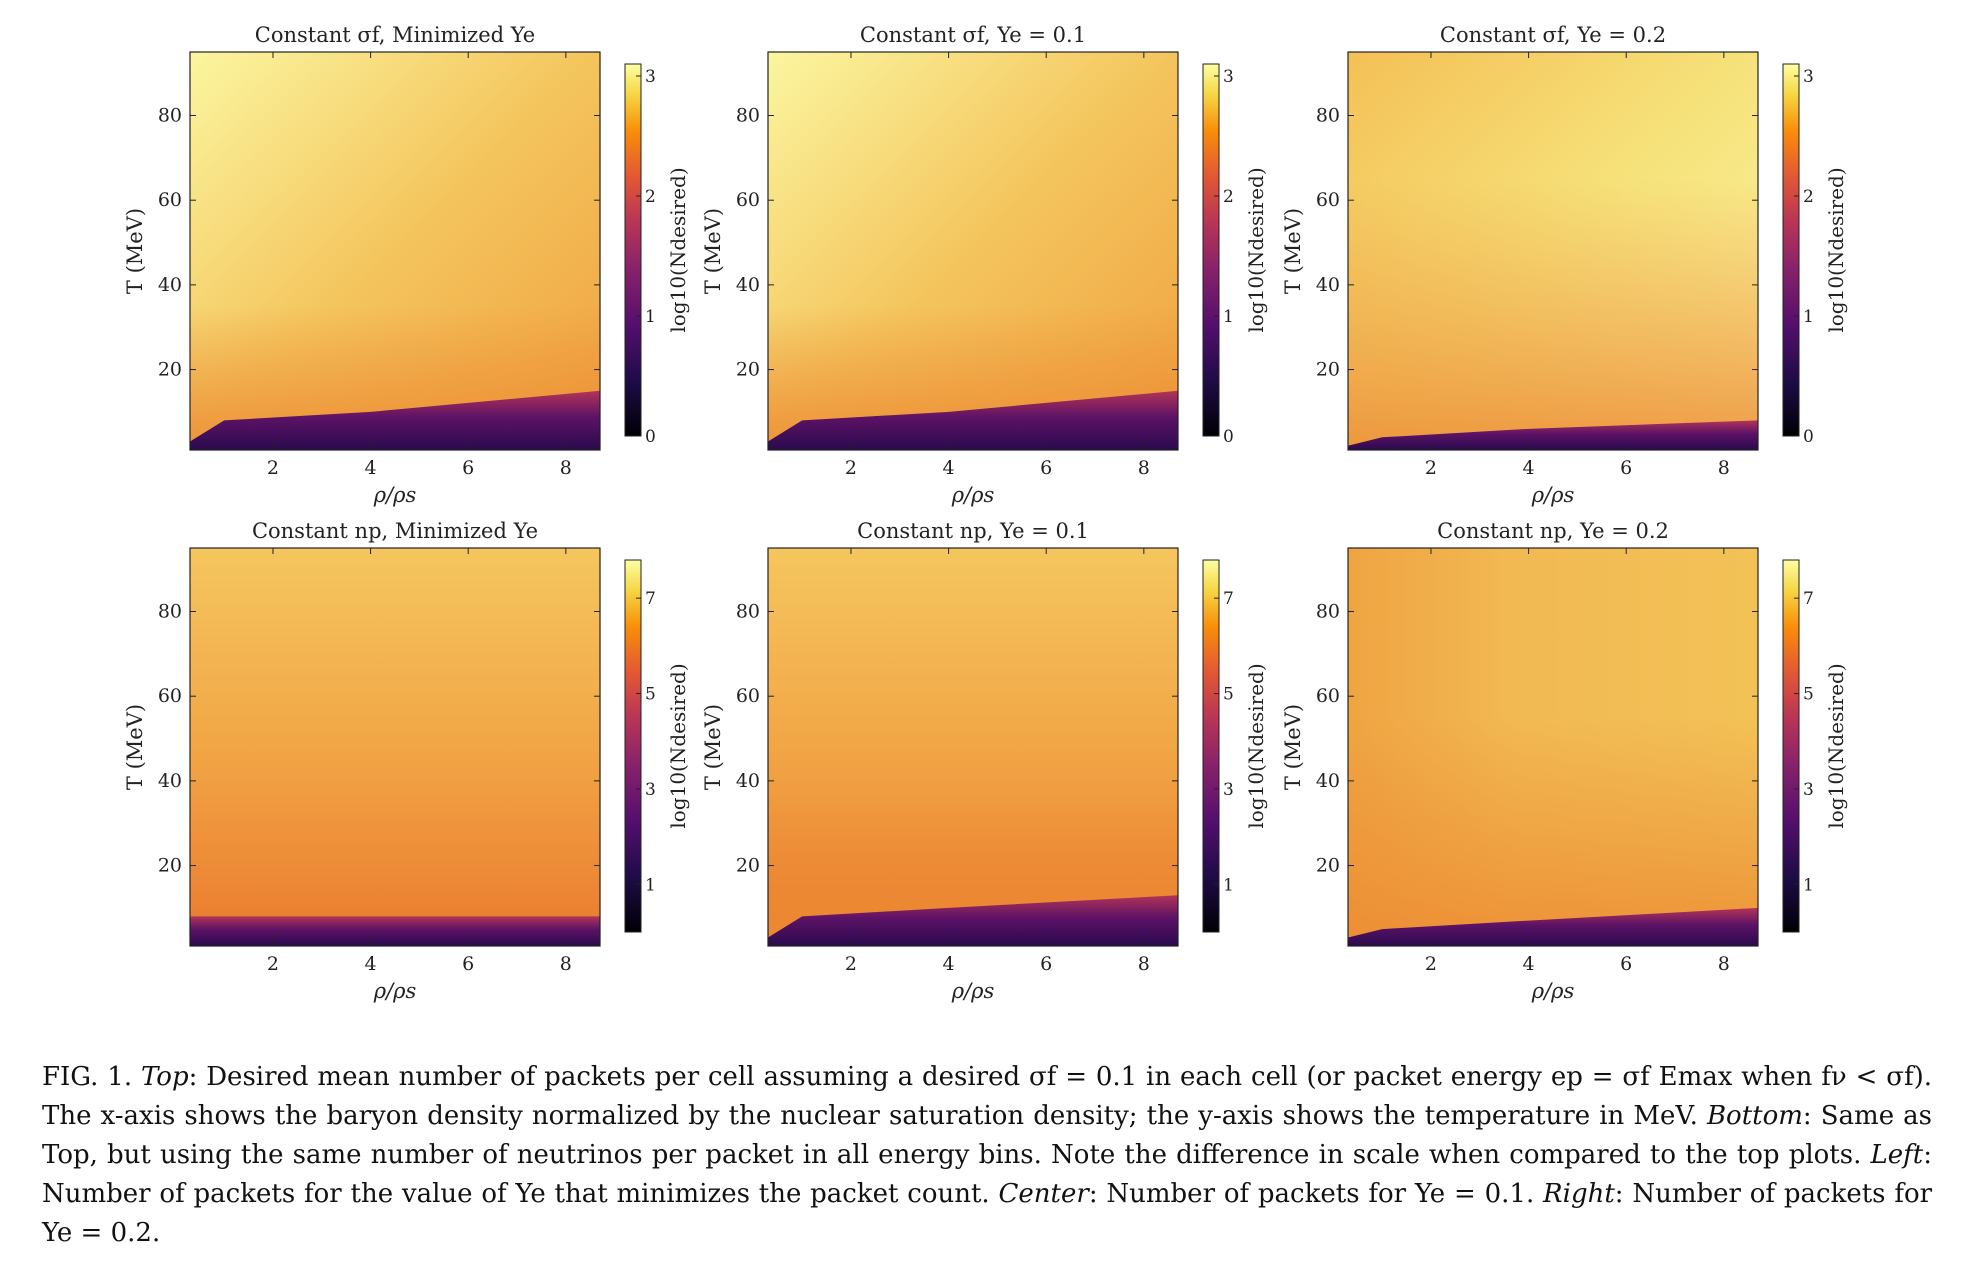 This screenshot has height=1282, width=1962. I want to click on caption-right-label: Right, so click(1579, 1194).